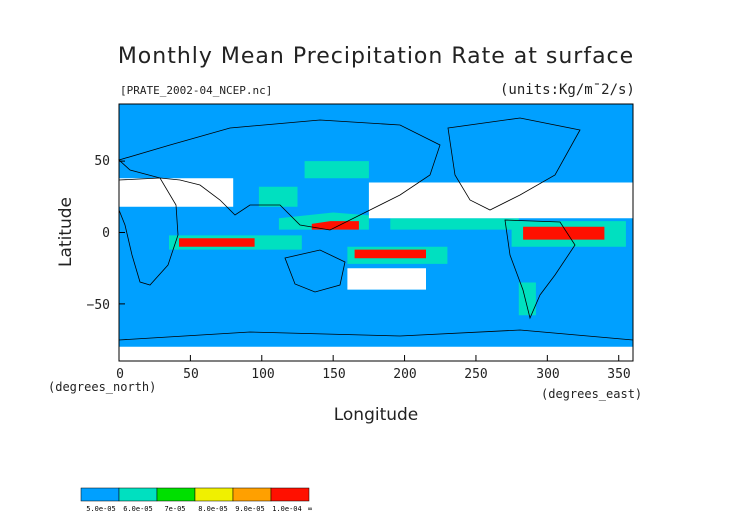 This screenshot has width=752, height=532. What do you see at coordinates (101, 509) in the screenshot?
I see `colorbar-label: 5.0e-05` at bounding box center [101, 509].